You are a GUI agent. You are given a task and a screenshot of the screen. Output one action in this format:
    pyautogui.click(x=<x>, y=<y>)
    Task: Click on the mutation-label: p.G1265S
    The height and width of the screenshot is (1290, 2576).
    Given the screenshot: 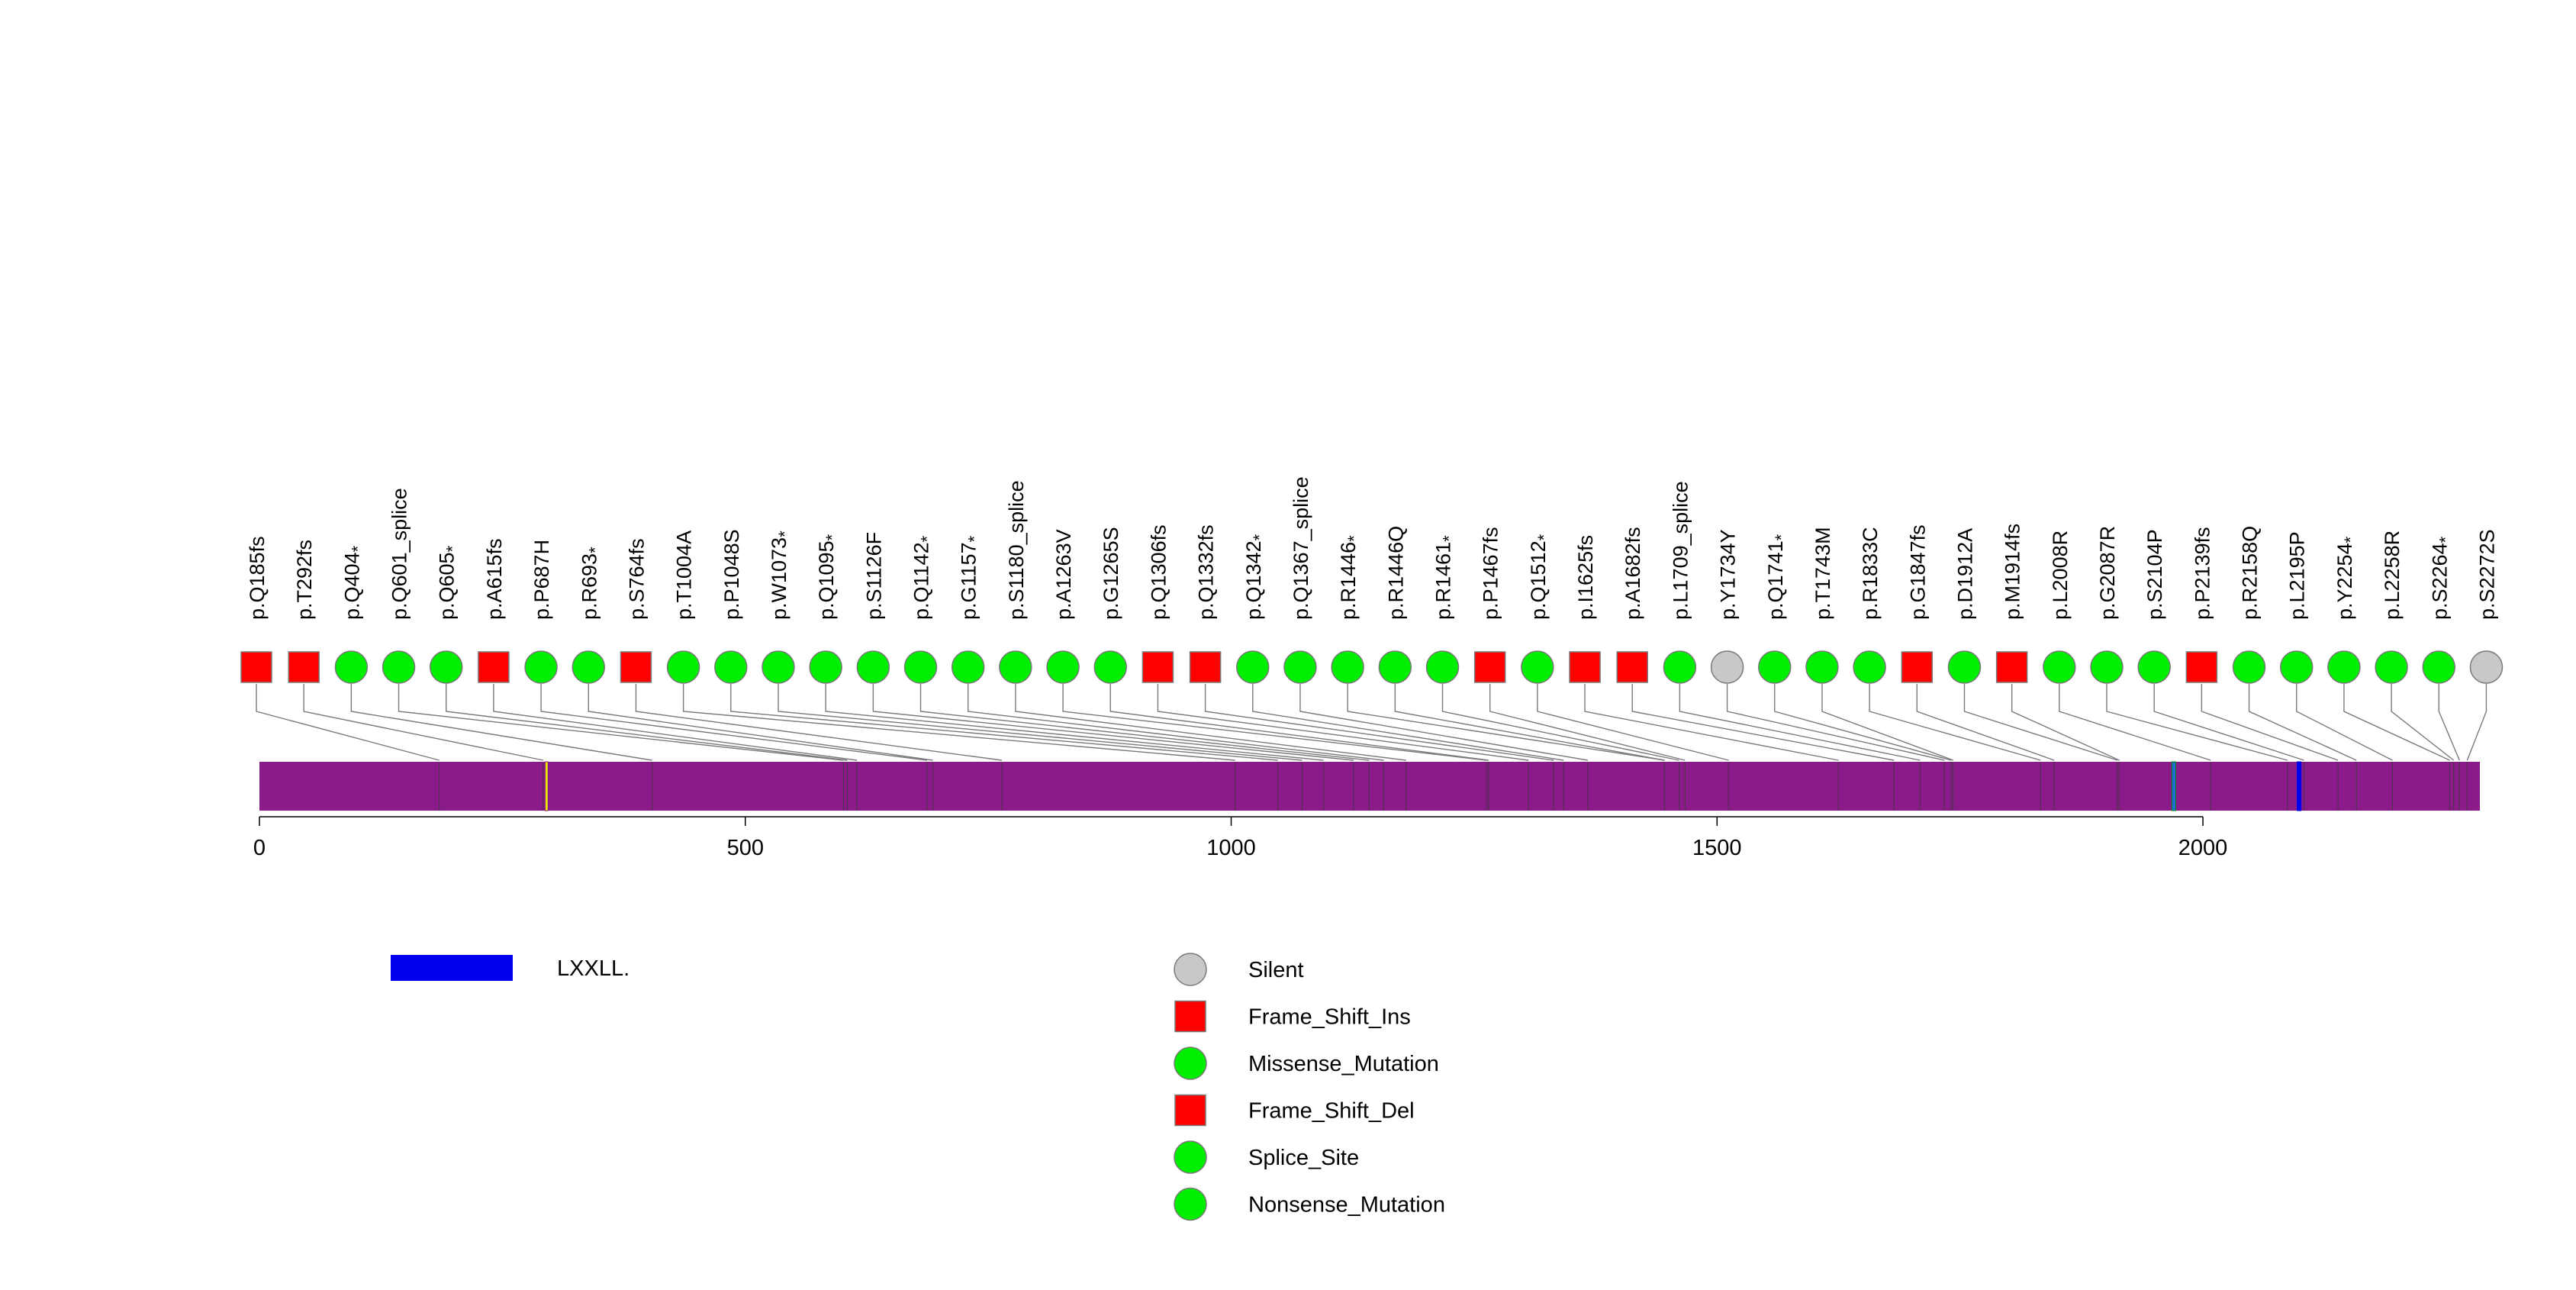 What is the action you would take?
    pyautogui.click(x=1111, y=573)
    